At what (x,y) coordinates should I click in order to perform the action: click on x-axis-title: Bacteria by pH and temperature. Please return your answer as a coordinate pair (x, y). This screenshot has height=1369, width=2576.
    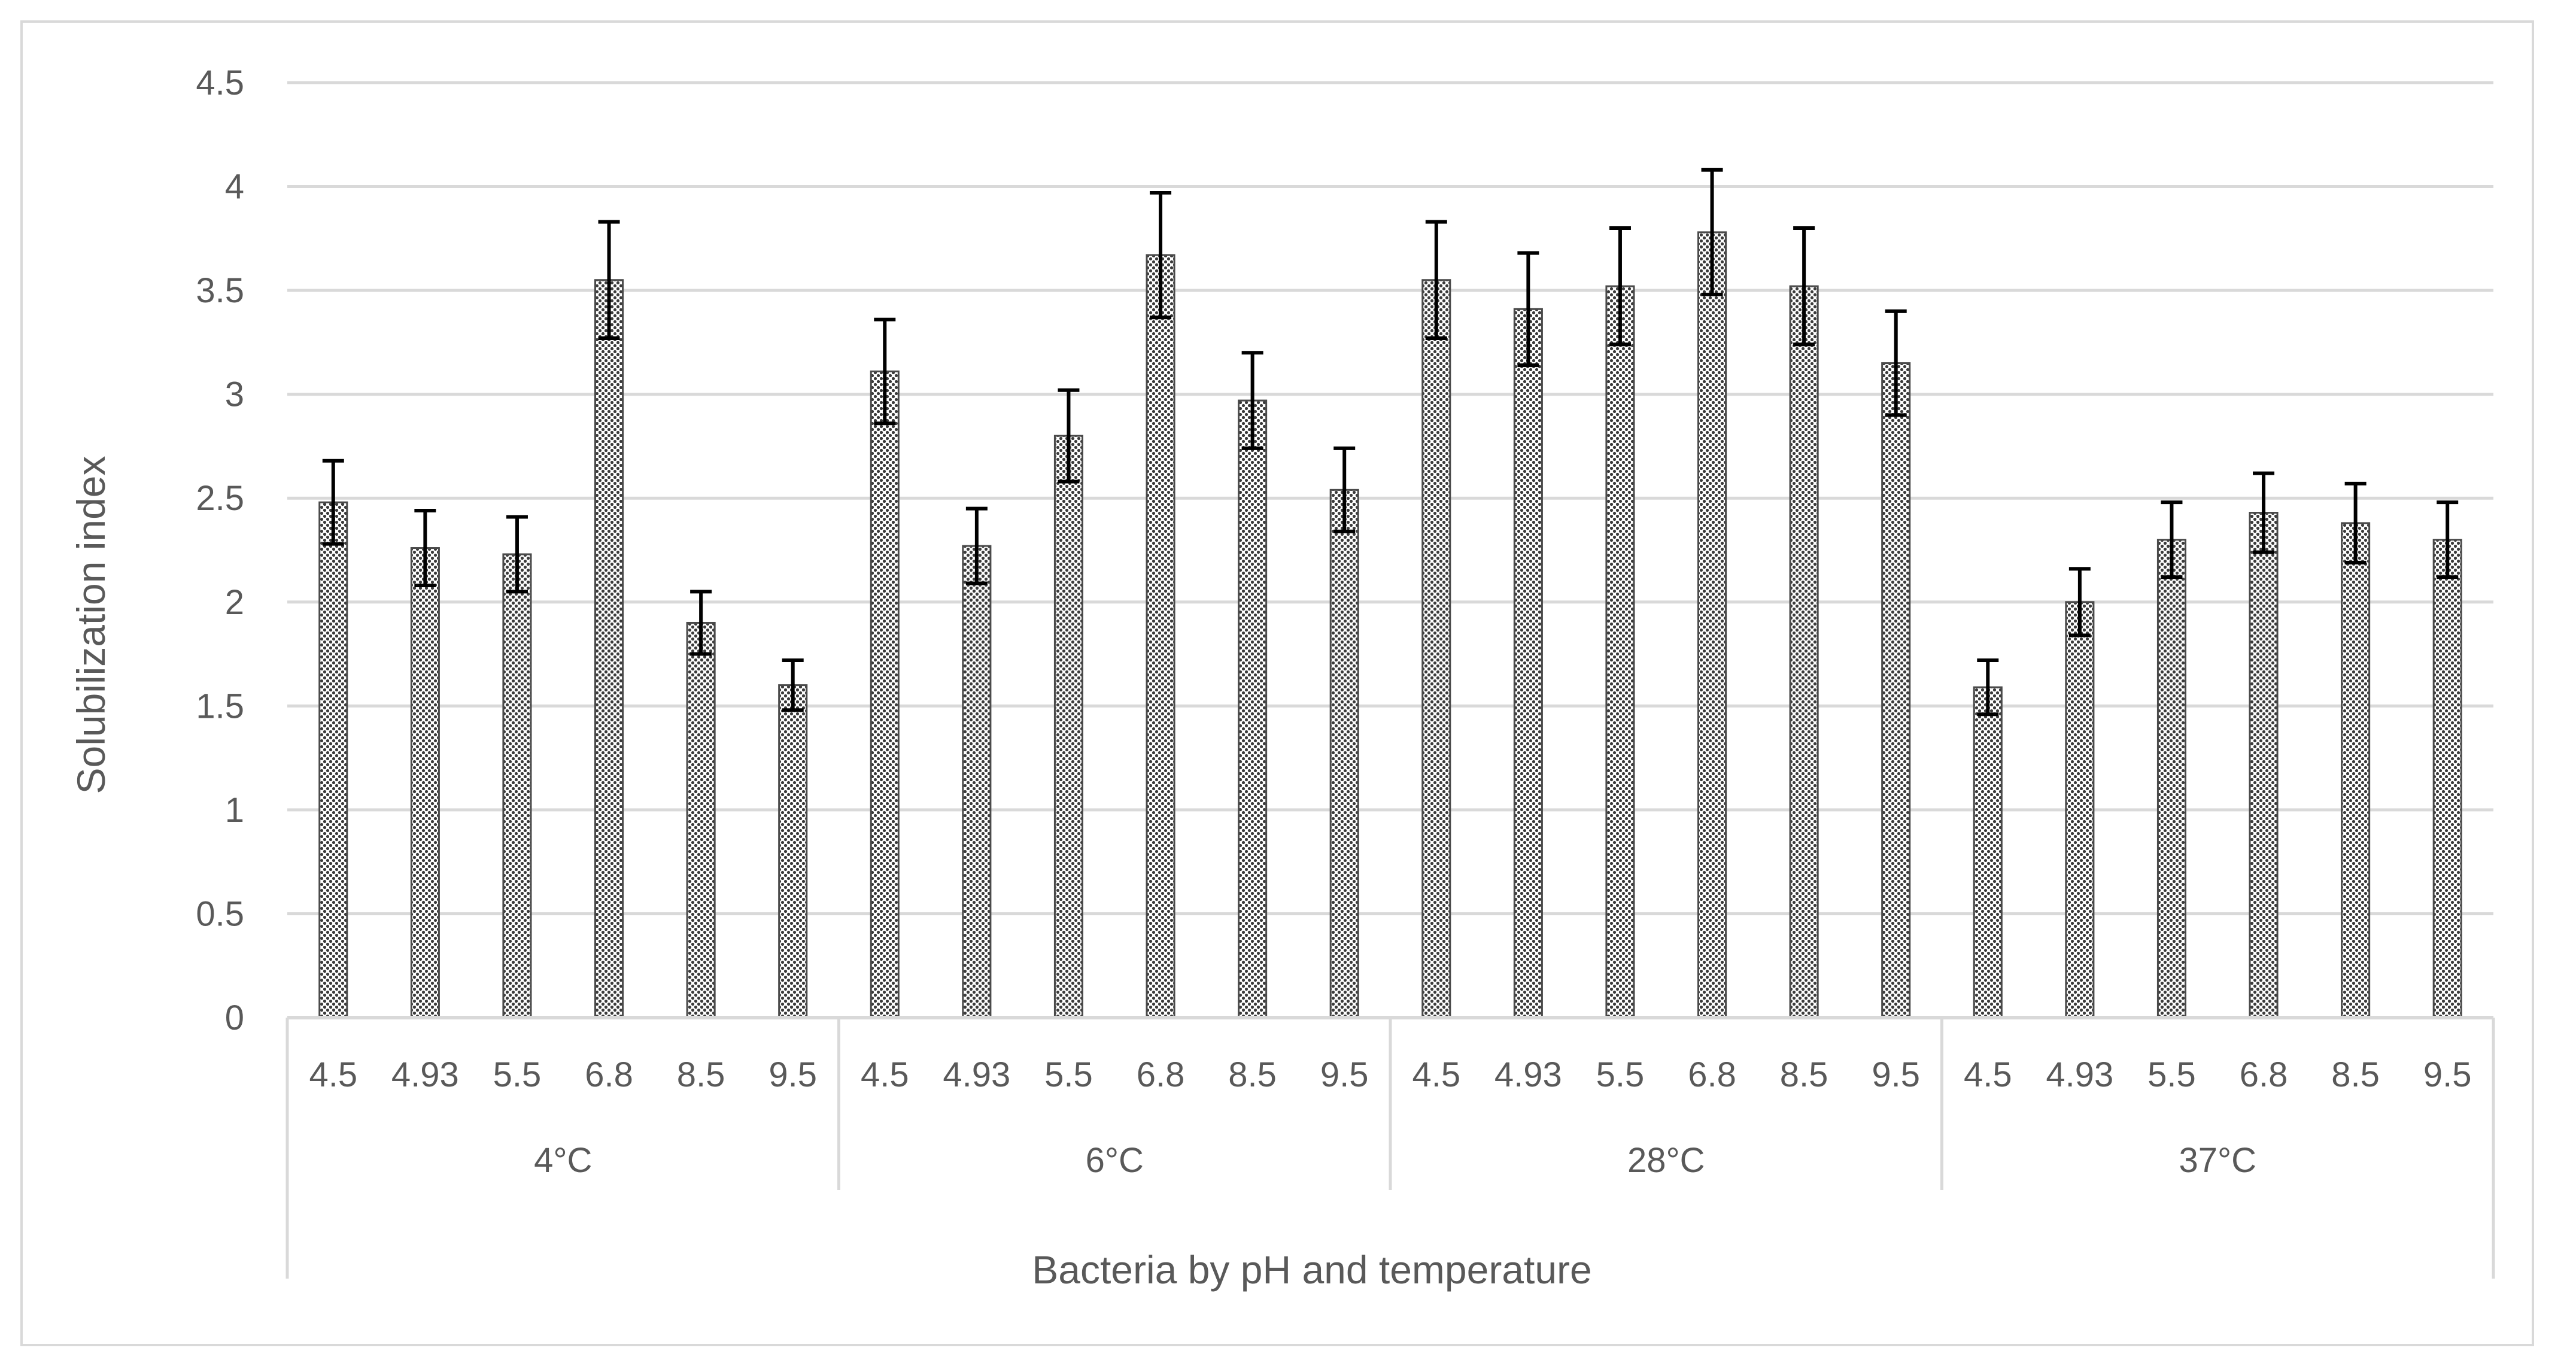
    Looking at the image, I should click on (1312, 1269).